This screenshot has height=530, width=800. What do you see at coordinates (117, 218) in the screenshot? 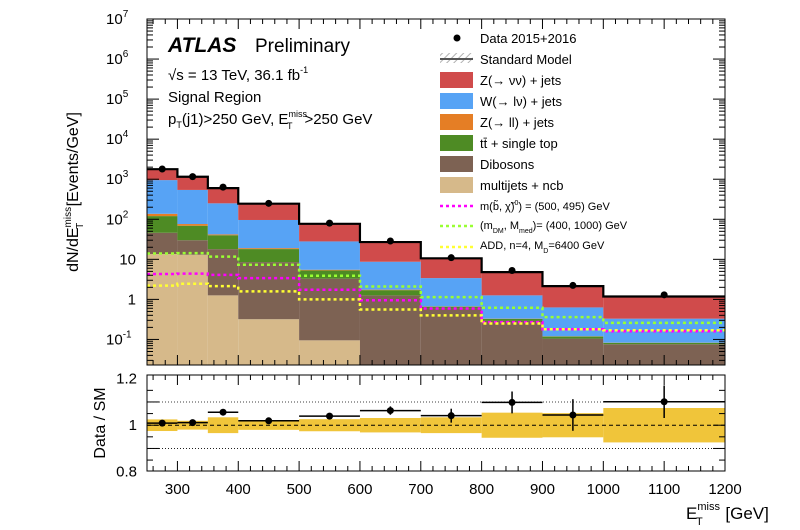
I see `y-tick-label: 10²` at bounding box center [117, 218].